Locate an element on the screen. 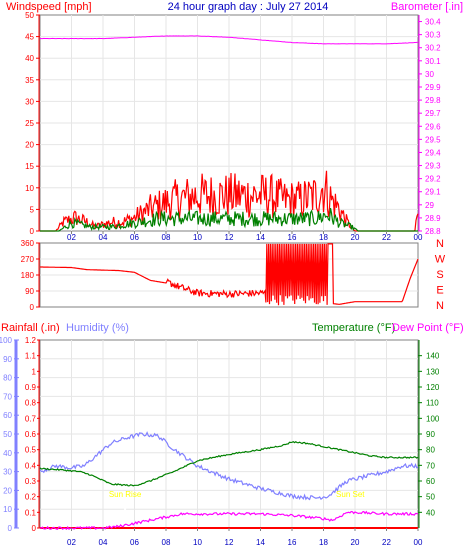 The width and height of the screenshot is (466, 555). barometer-tick-label-12: 30 is located at coordinates (429, 74).